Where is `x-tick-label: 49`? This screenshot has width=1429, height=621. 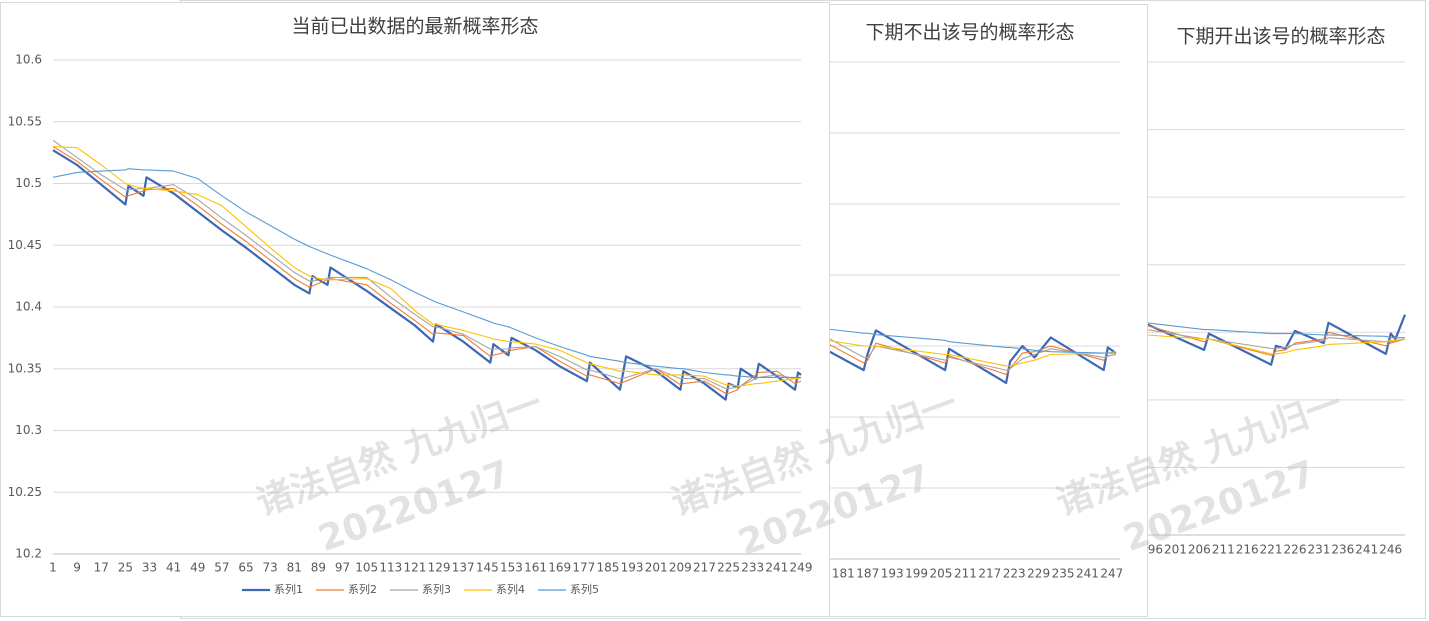
x-tick-label: 49 is located at coordinates (197, 568).